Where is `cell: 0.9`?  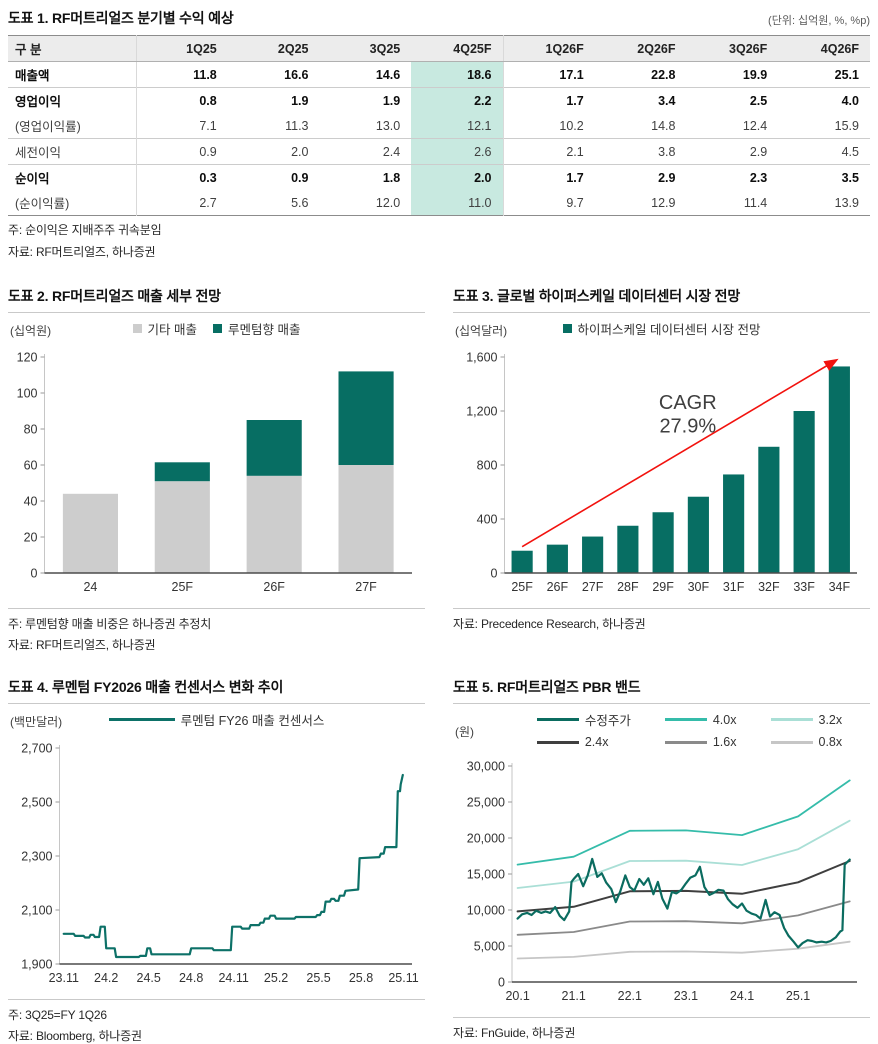 cell: 0.9 is located at coordinates (273, 177).